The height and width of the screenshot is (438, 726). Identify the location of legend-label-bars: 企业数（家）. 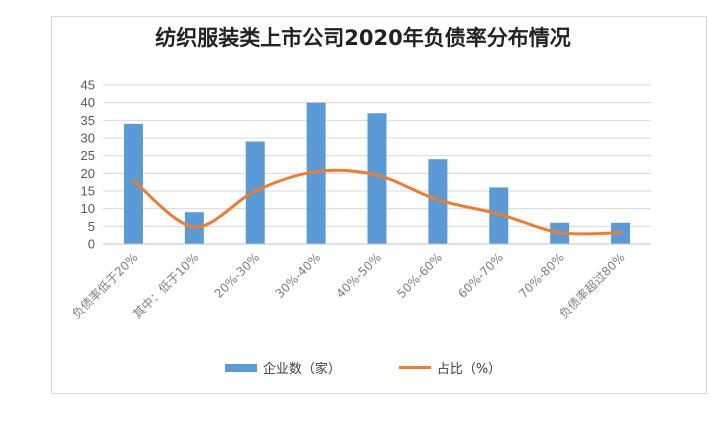
(301, 369).